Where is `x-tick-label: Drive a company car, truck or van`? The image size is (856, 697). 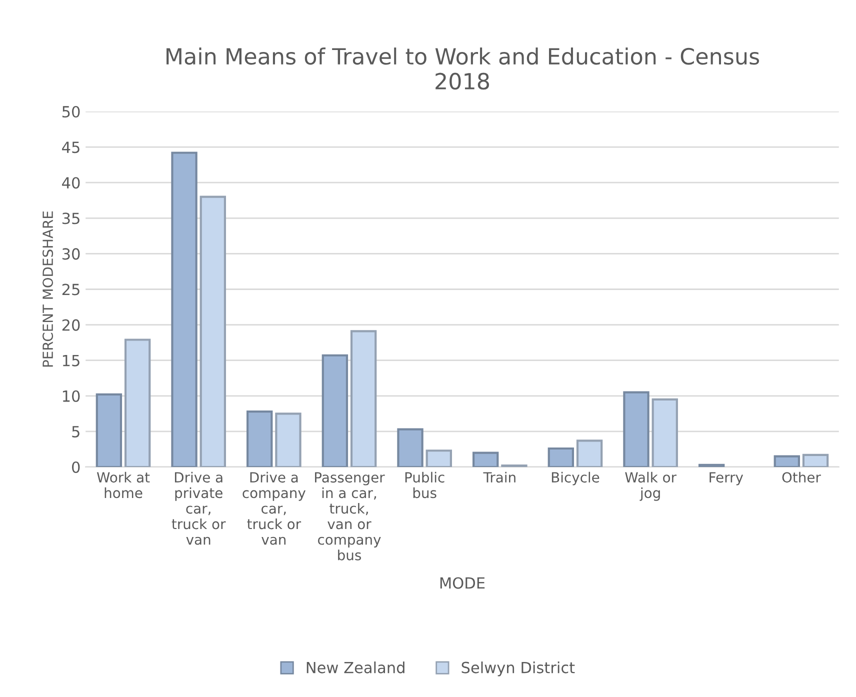 x-tick-label: Drive a company car, truck or van is located at coordinates (274, 508).